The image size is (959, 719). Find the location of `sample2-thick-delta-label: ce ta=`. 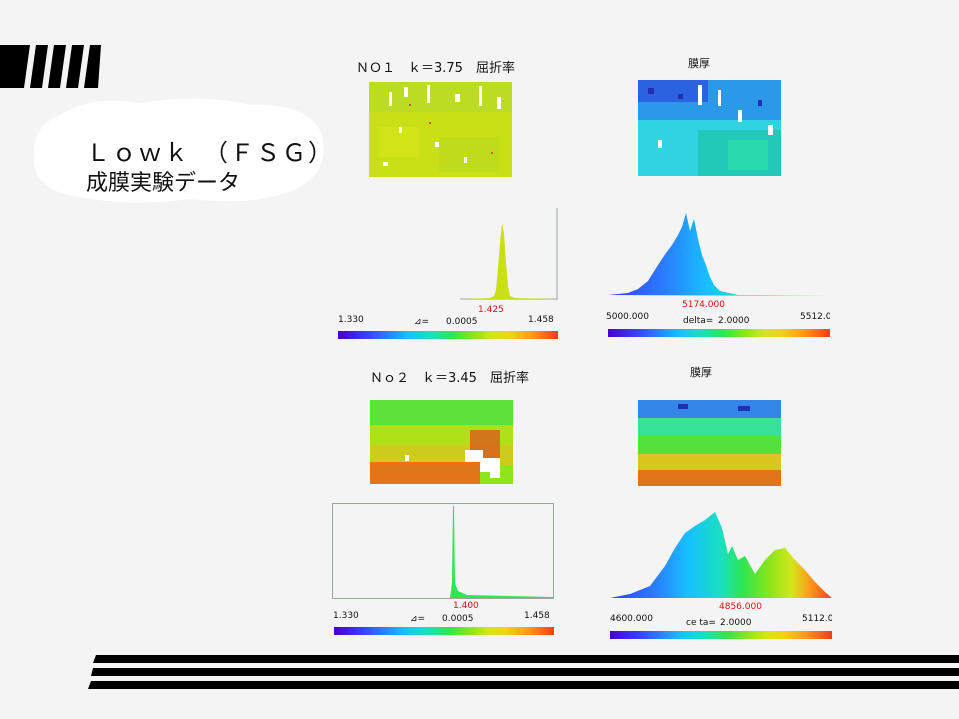

sample2-thick-delta-label: ce ta= is located at coordinates (701, 623).